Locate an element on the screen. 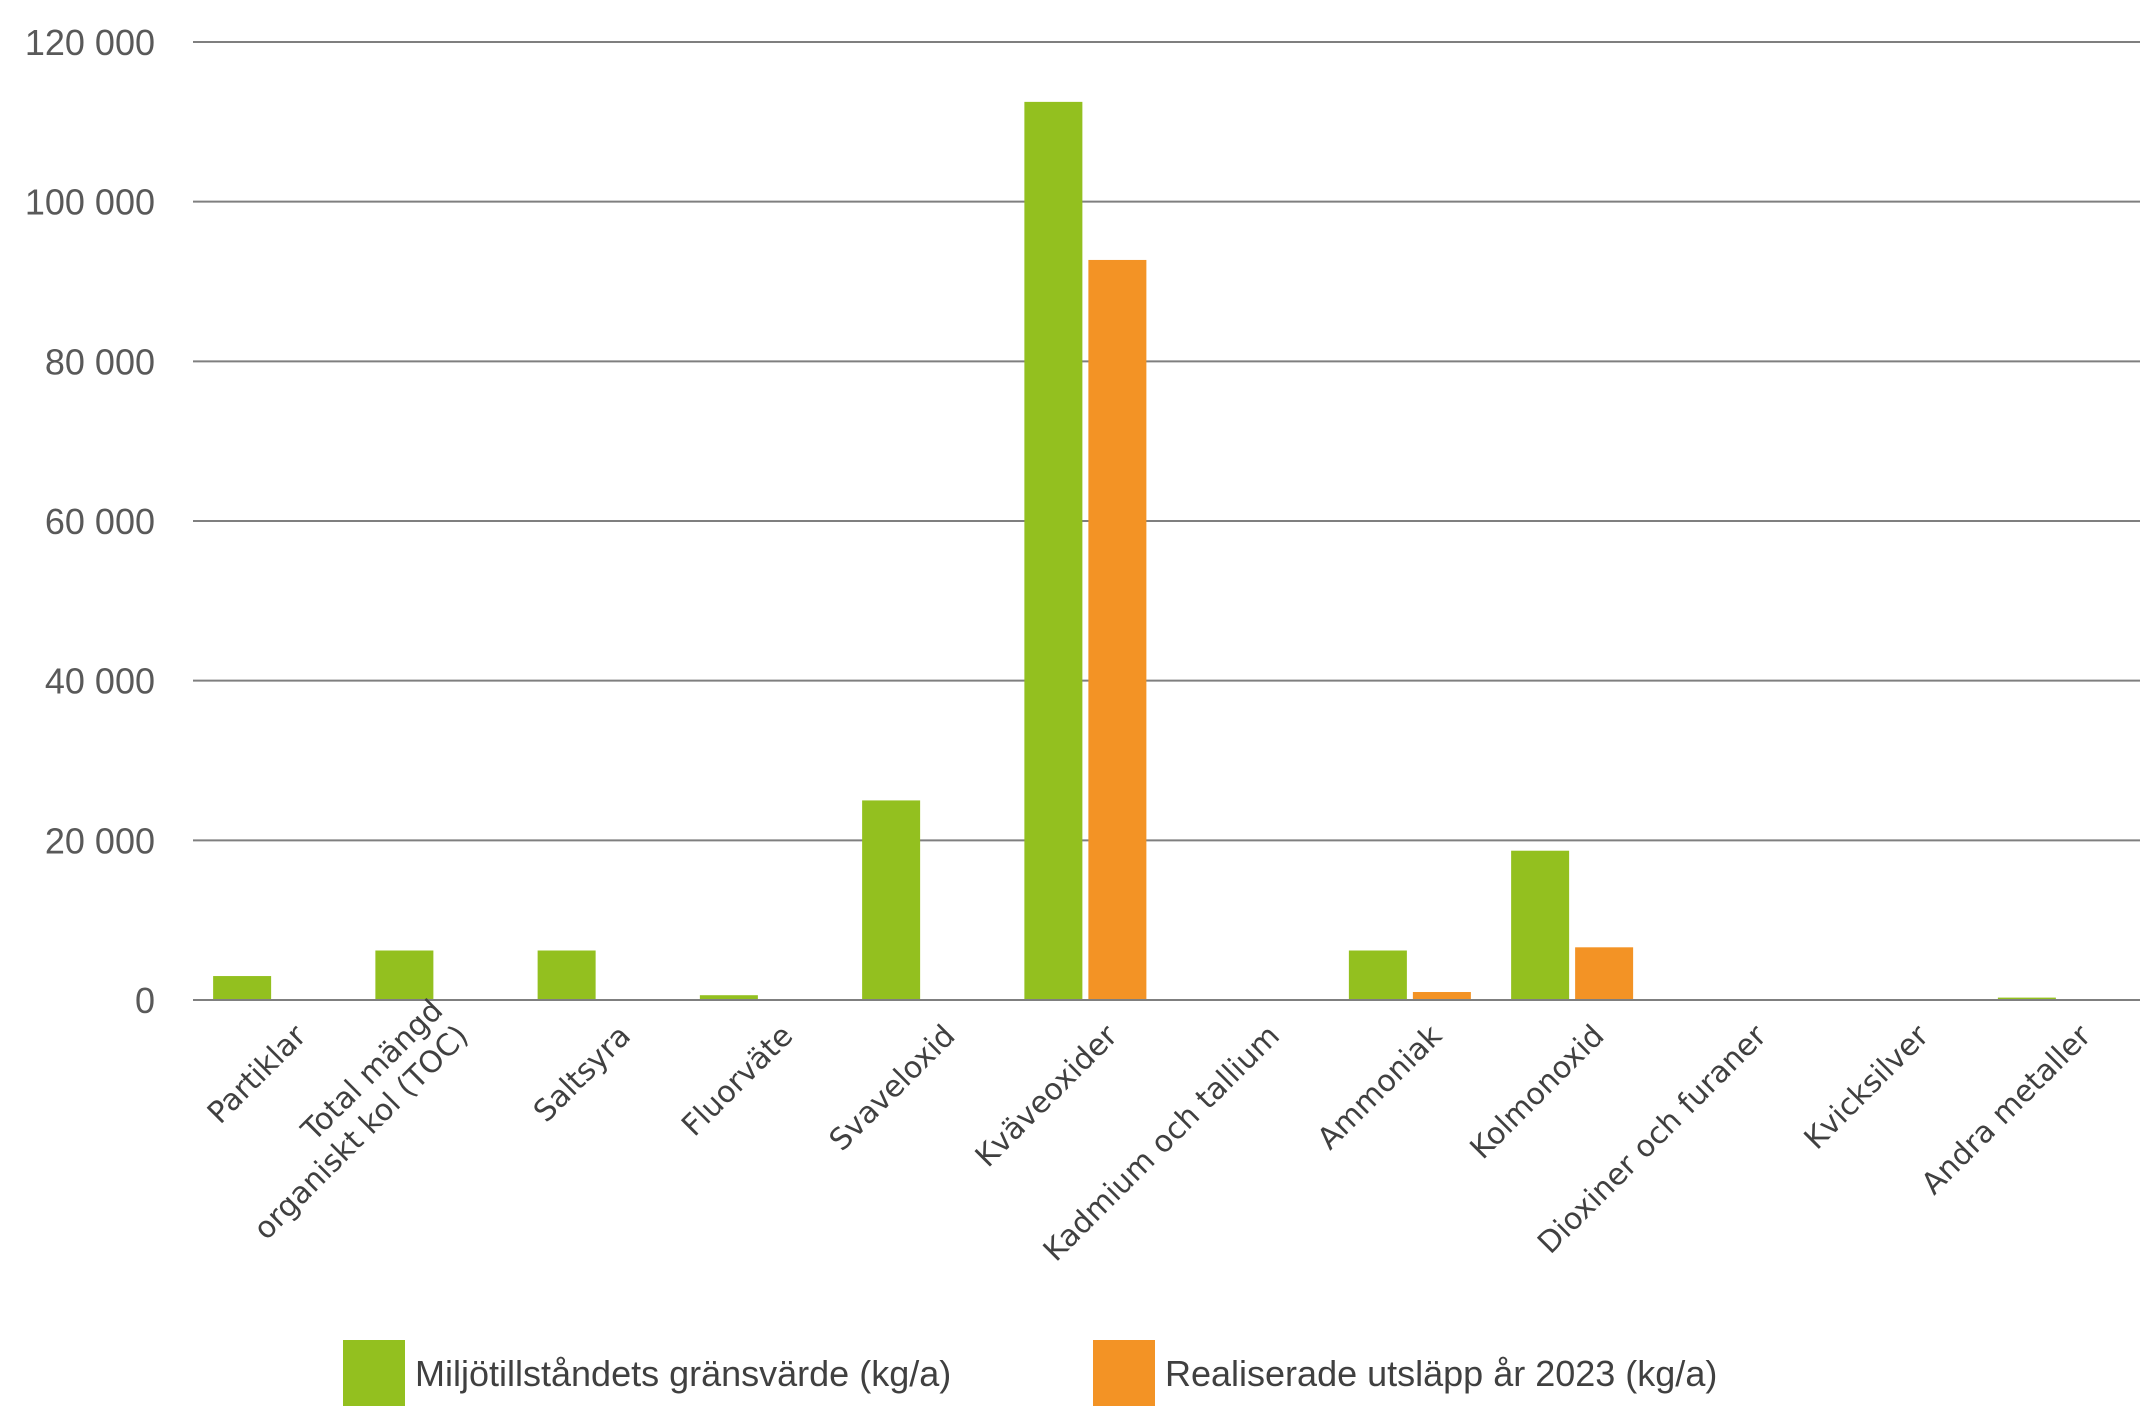  x-category-label: Kväveoxider is located at coordinates (1047, 1096).